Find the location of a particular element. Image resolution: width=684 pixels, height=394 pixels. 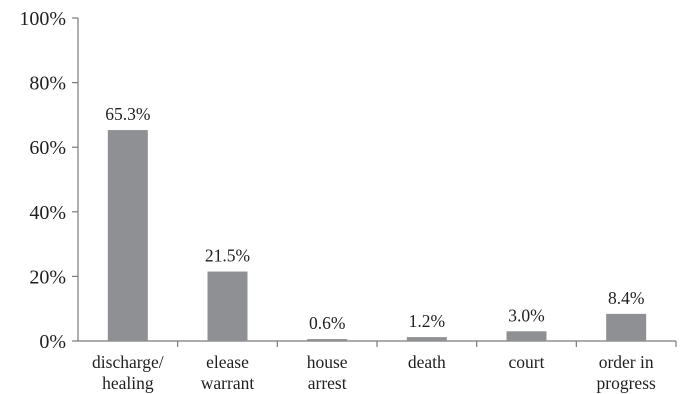

y-tick-label: 20% is located at coordinates (47, 277).